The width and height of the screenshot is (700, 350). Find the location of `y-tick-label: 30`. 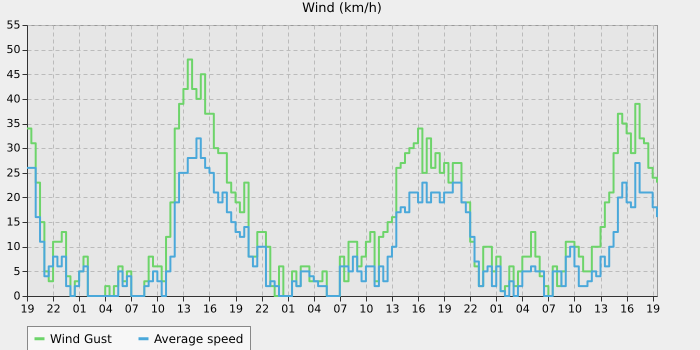

y-tick-label: 30 is located at coordinates (13, 148).